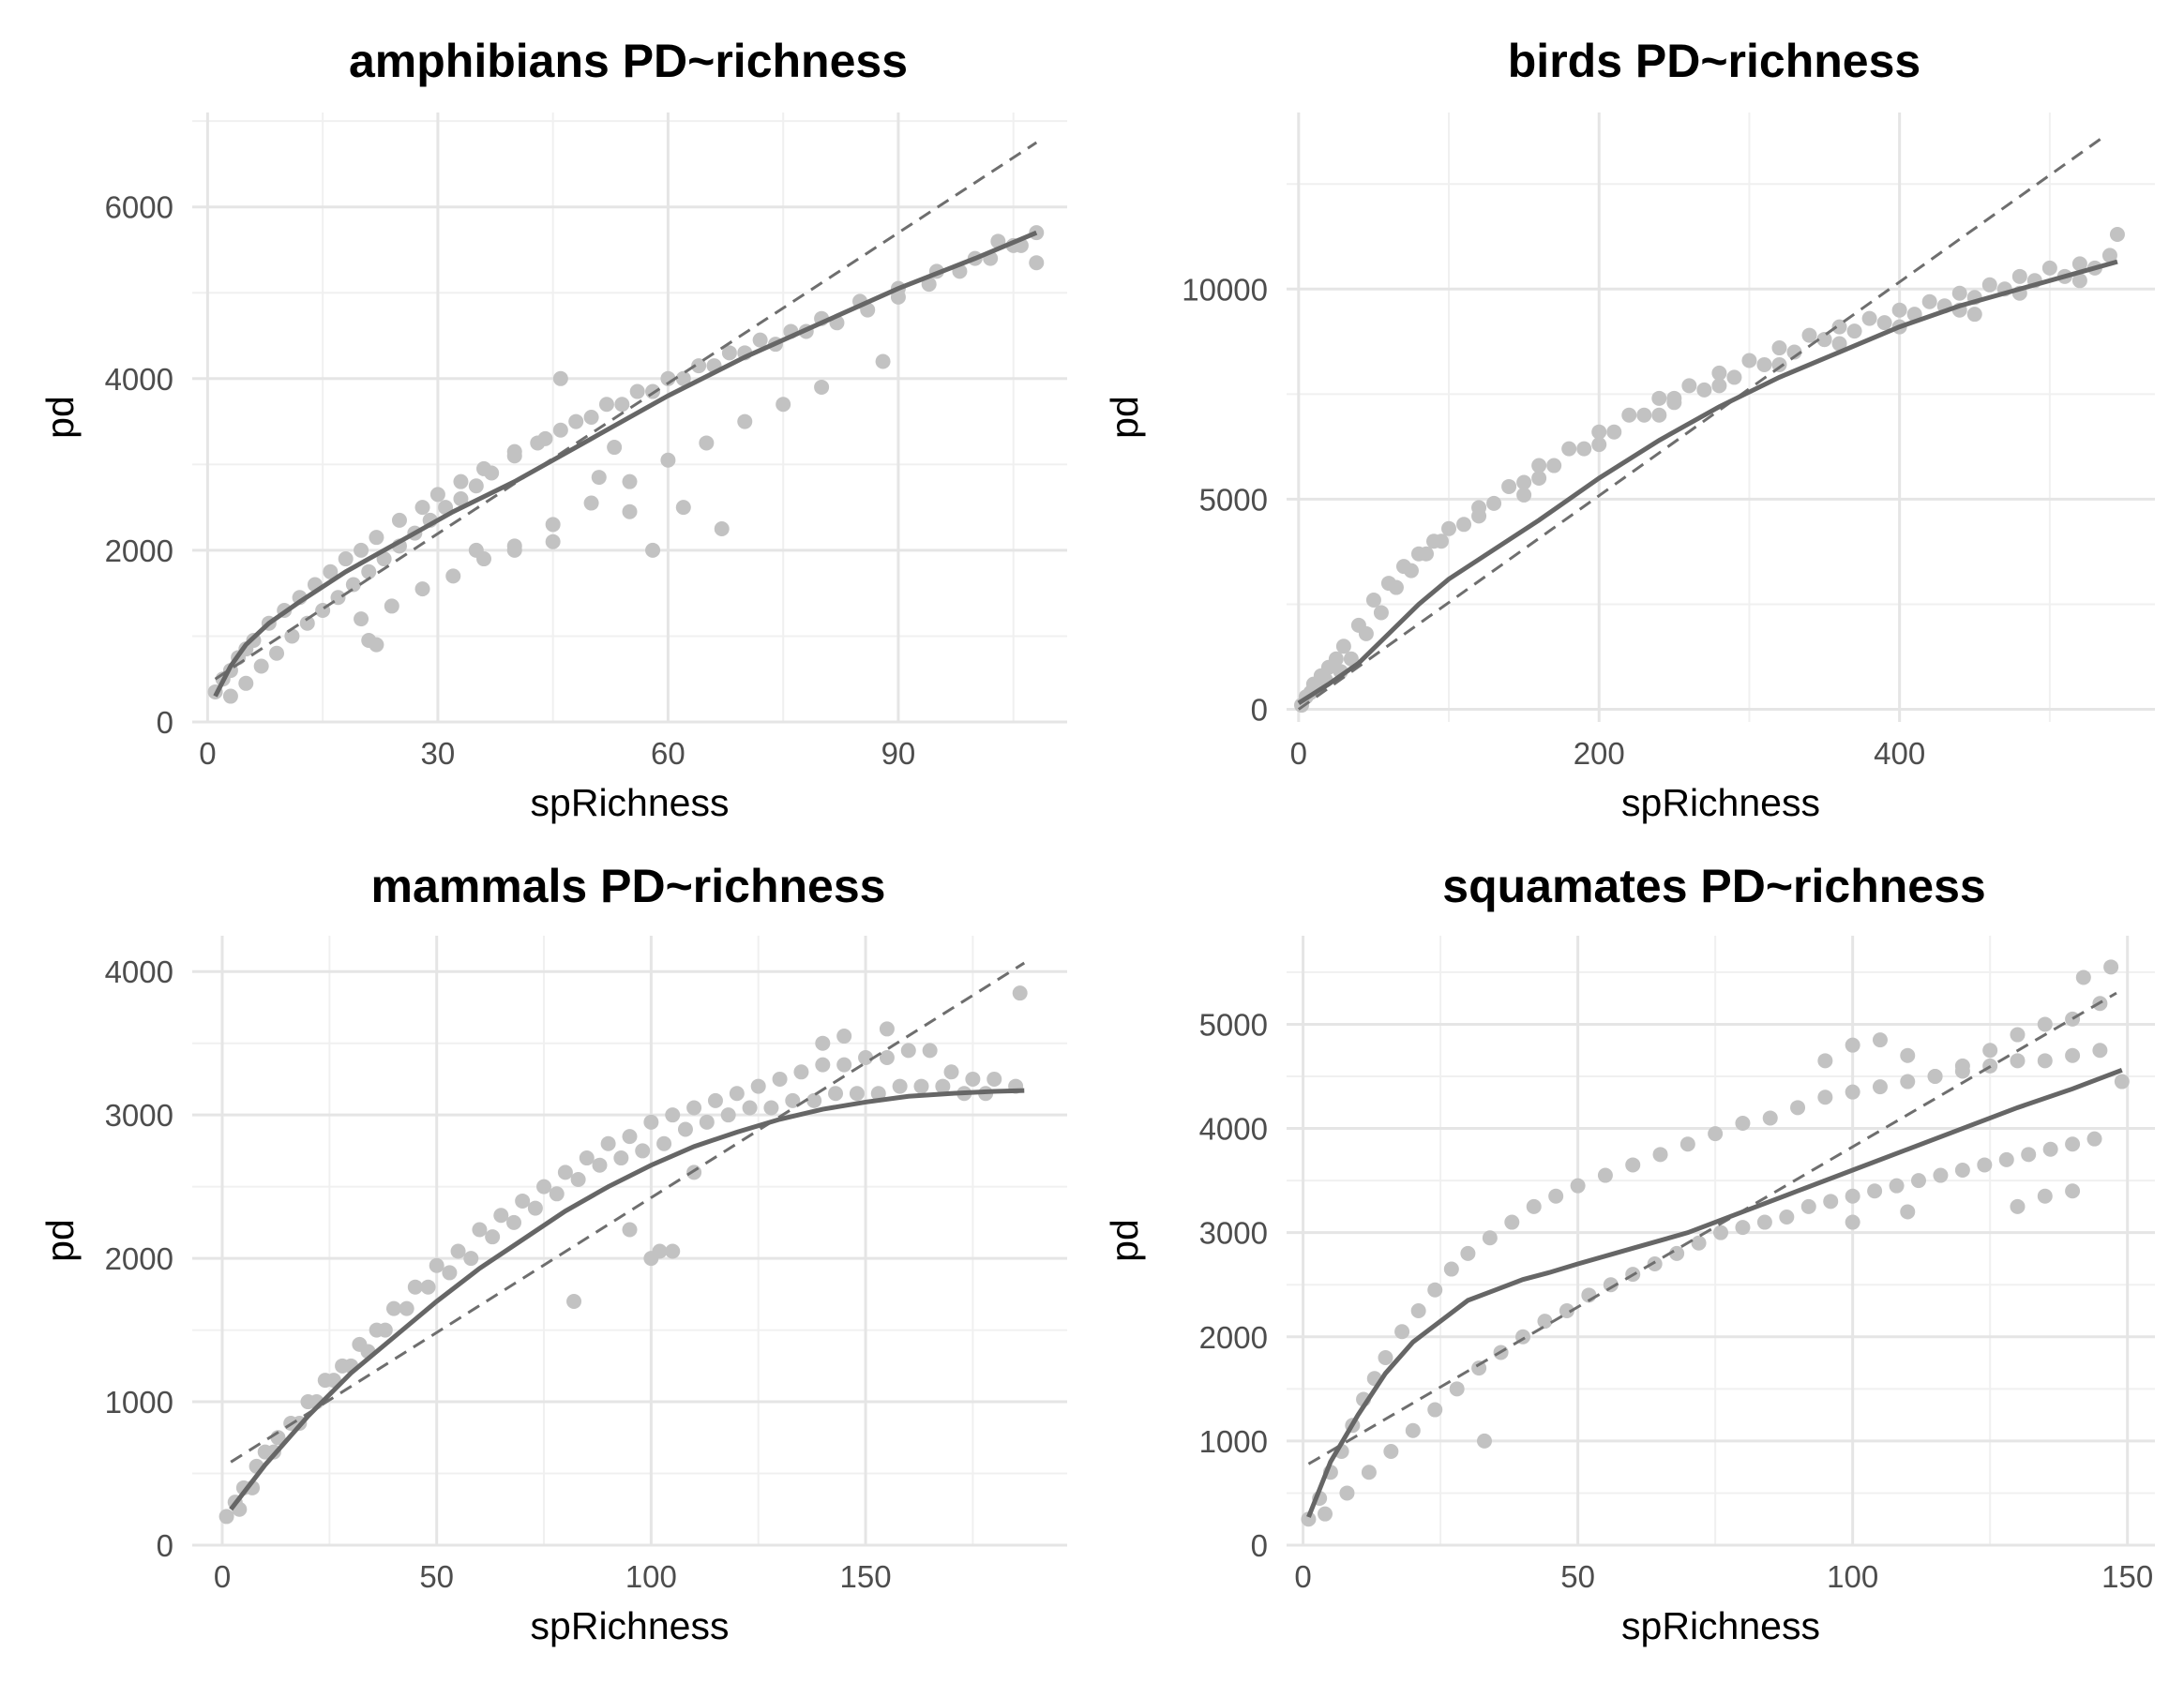  What do you see at coordinates (1298, 753) in the screenshot?
I see `x-tick-label: 0` at bounding box center [1298, 753].